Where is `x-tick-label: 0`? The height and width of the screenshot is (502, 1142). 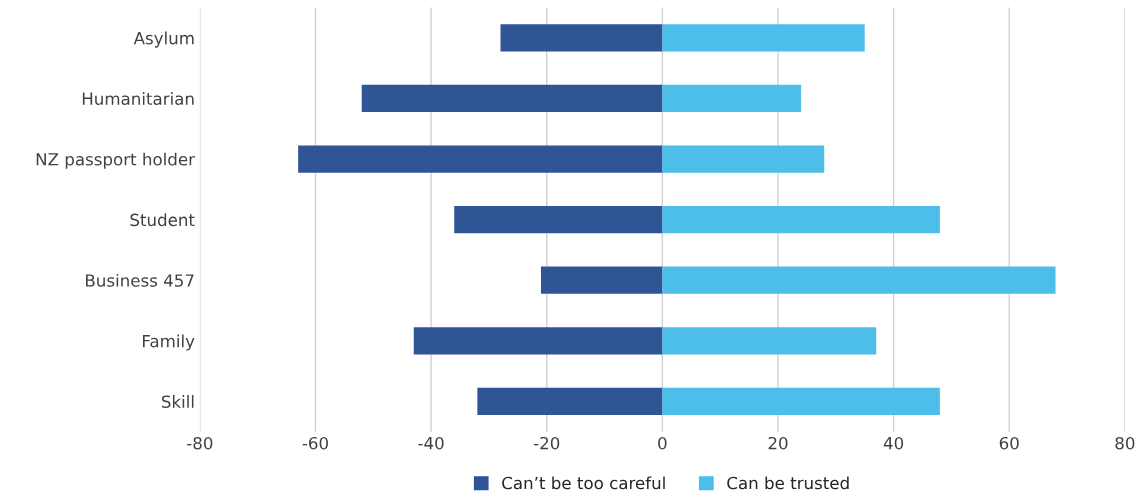
x-tick-label: 0 is located at coordinates (662, 443).